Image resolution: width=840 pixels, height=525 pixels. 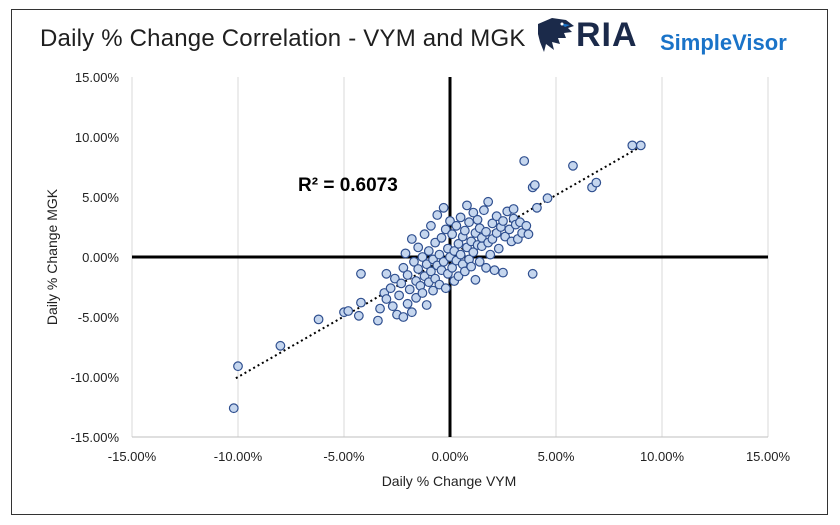 I want to click on x-tick-label: 5.00%, so click(x=556, y=456).